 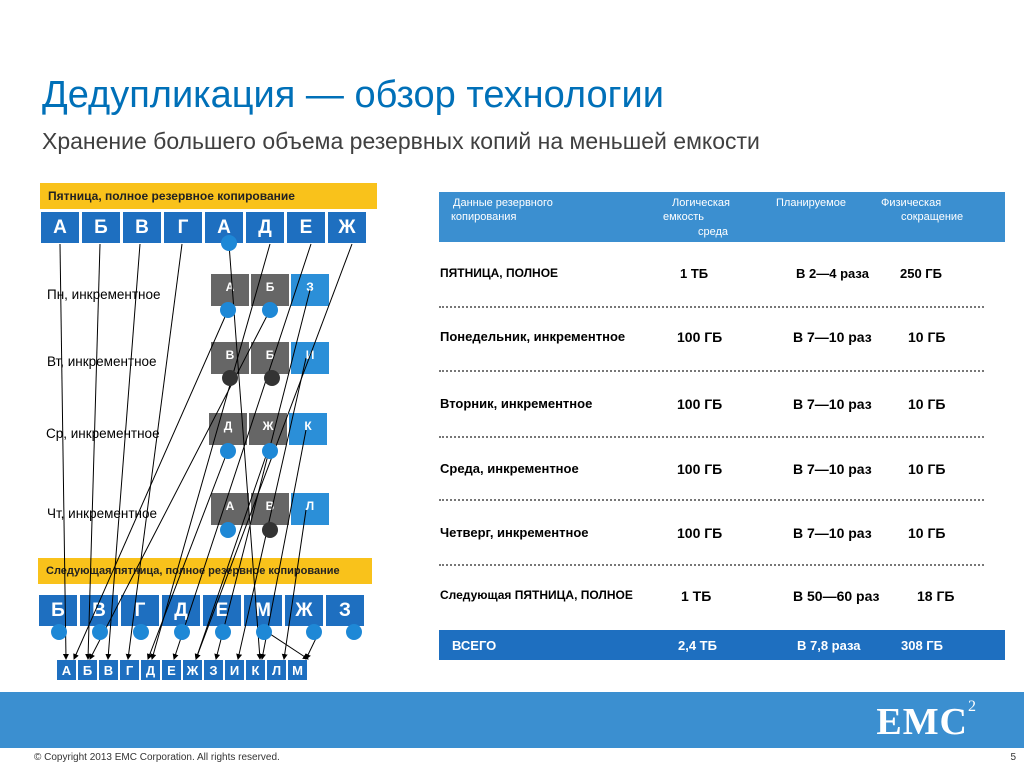 I want to click on friday-block: Ж, so click(x=347, y=227).